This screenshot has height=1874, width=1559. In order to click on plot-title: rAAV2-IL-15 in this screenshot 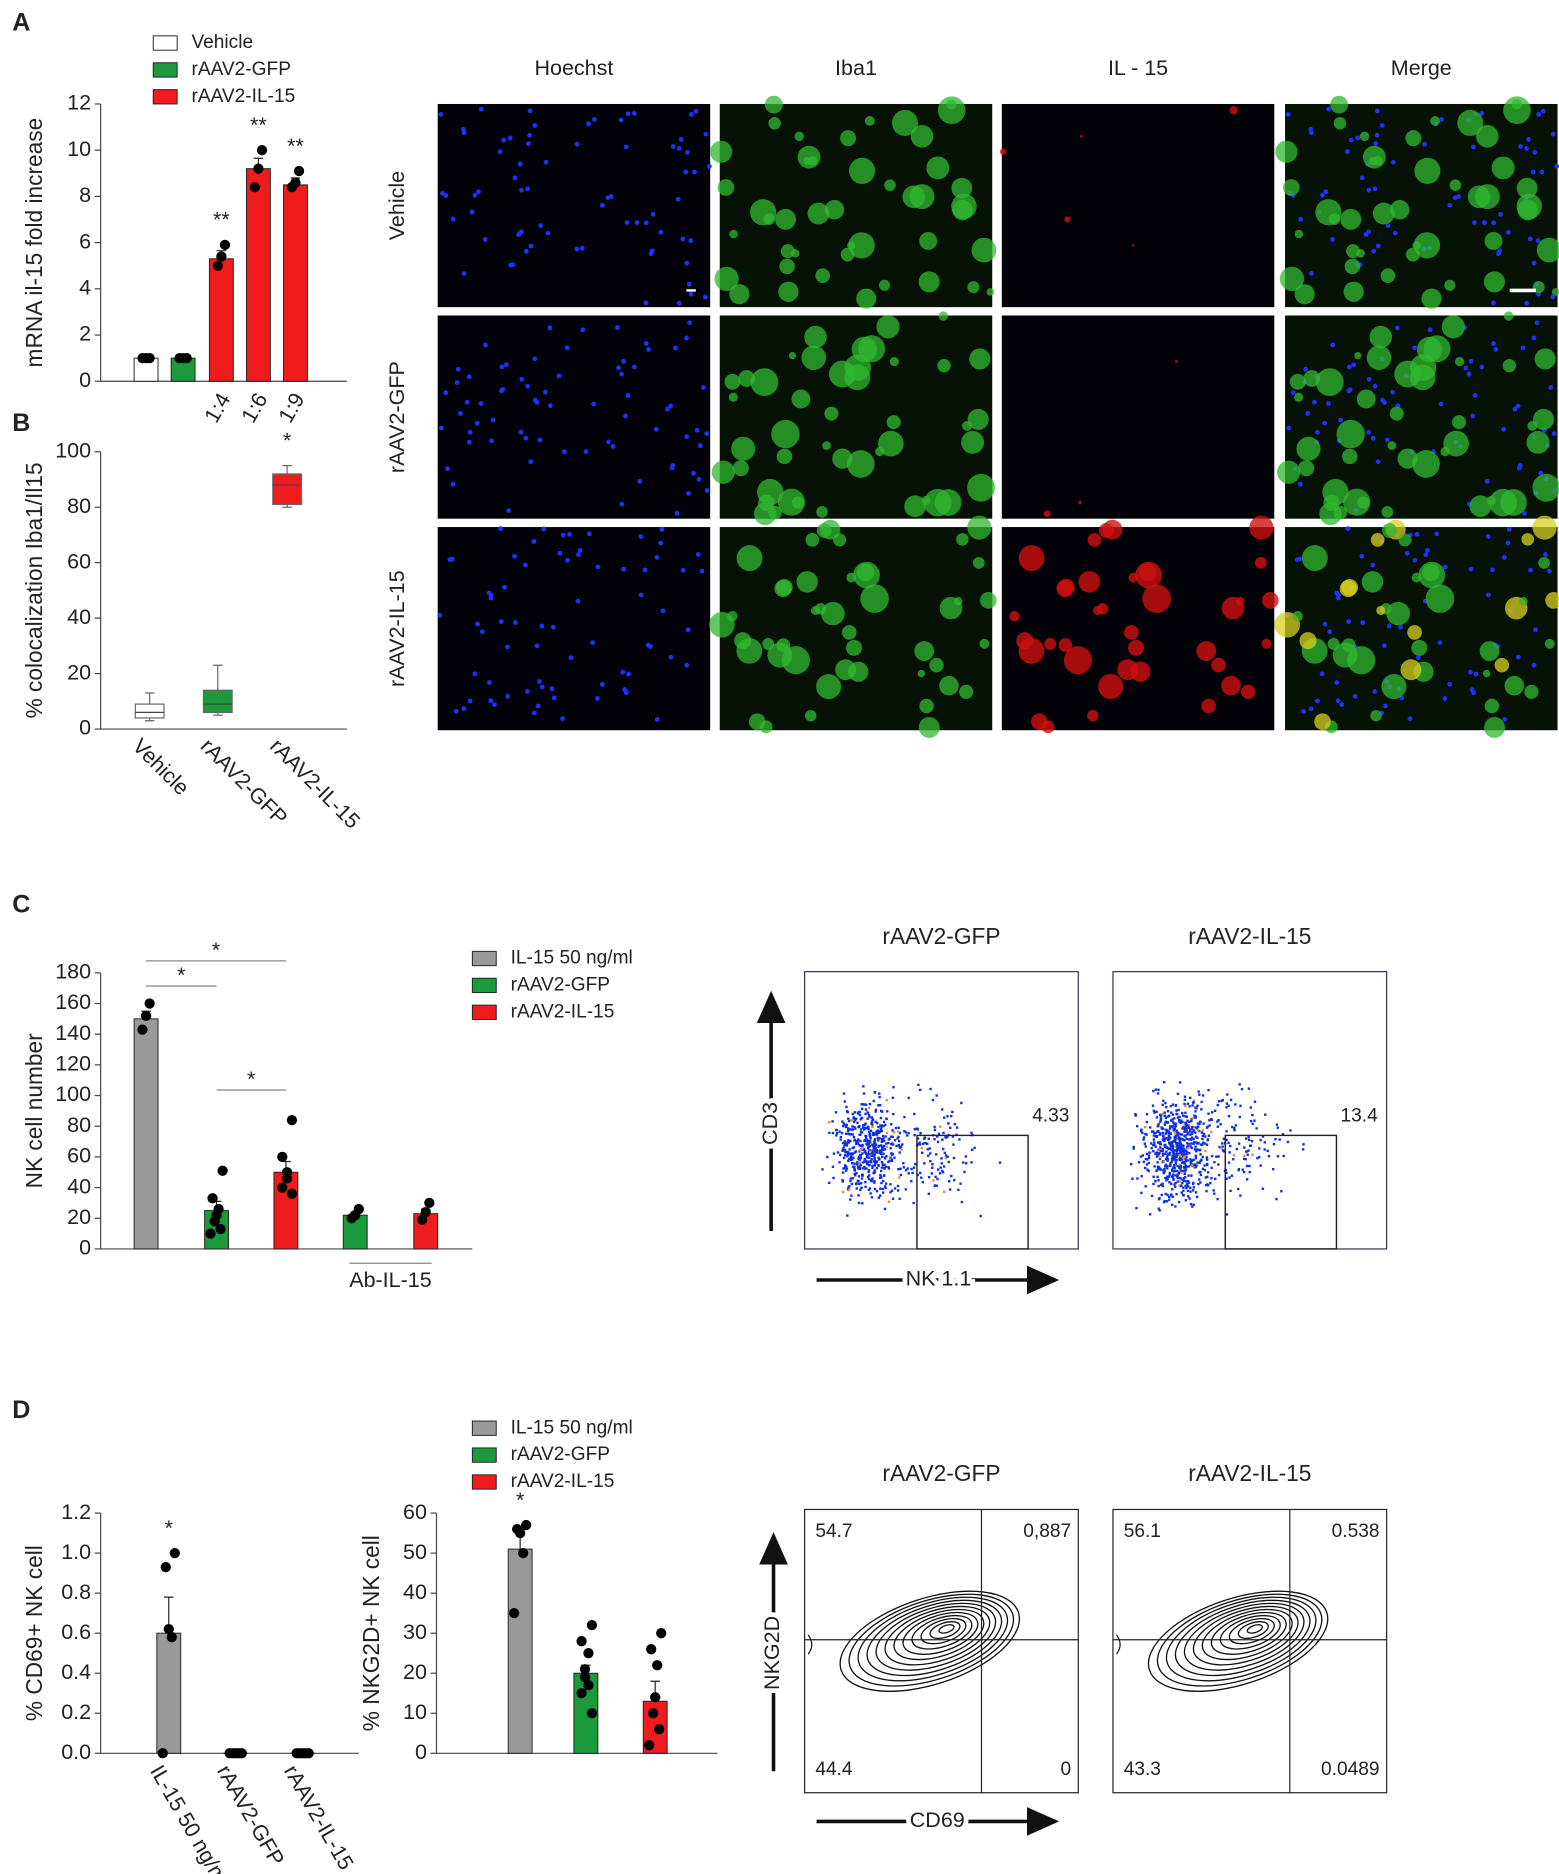, I will do `click(1249, 1473)`.